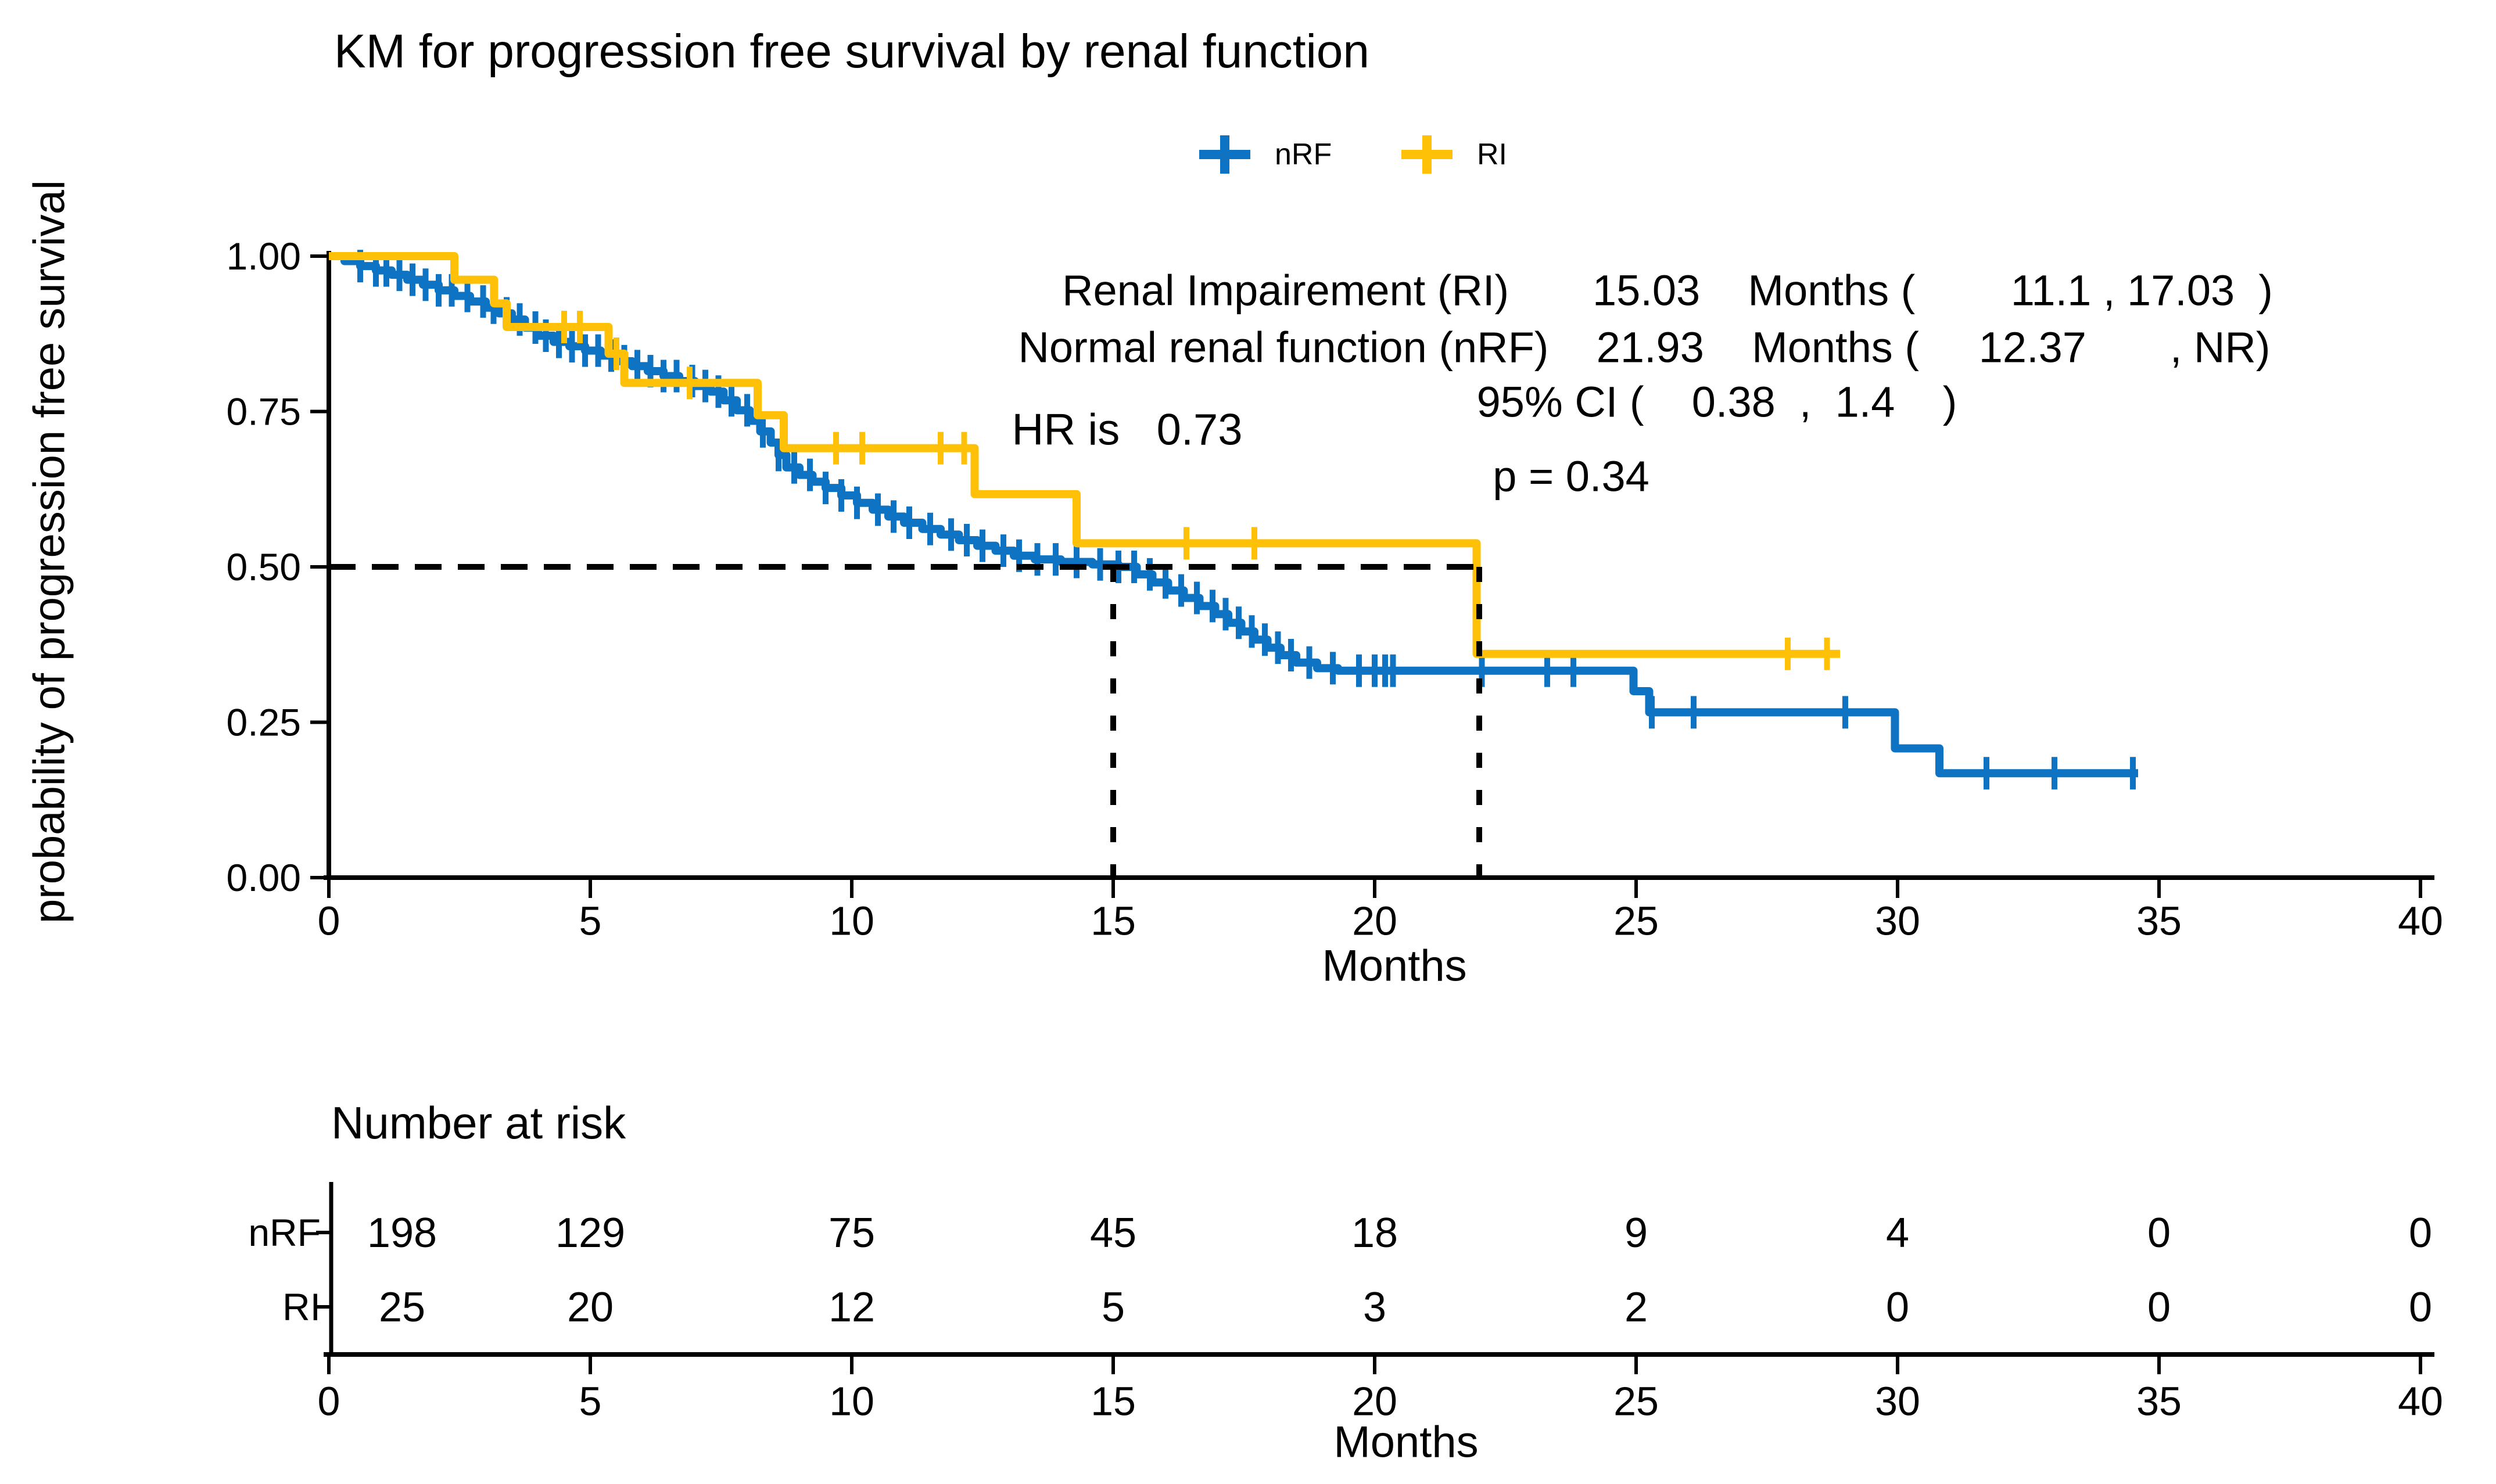 The image size is (2496, 1484). What do you see at coordinates (302, 1306) in the screenshot?
I see `risk-row-label-RI: RI` at bounding box center [302, 1306].